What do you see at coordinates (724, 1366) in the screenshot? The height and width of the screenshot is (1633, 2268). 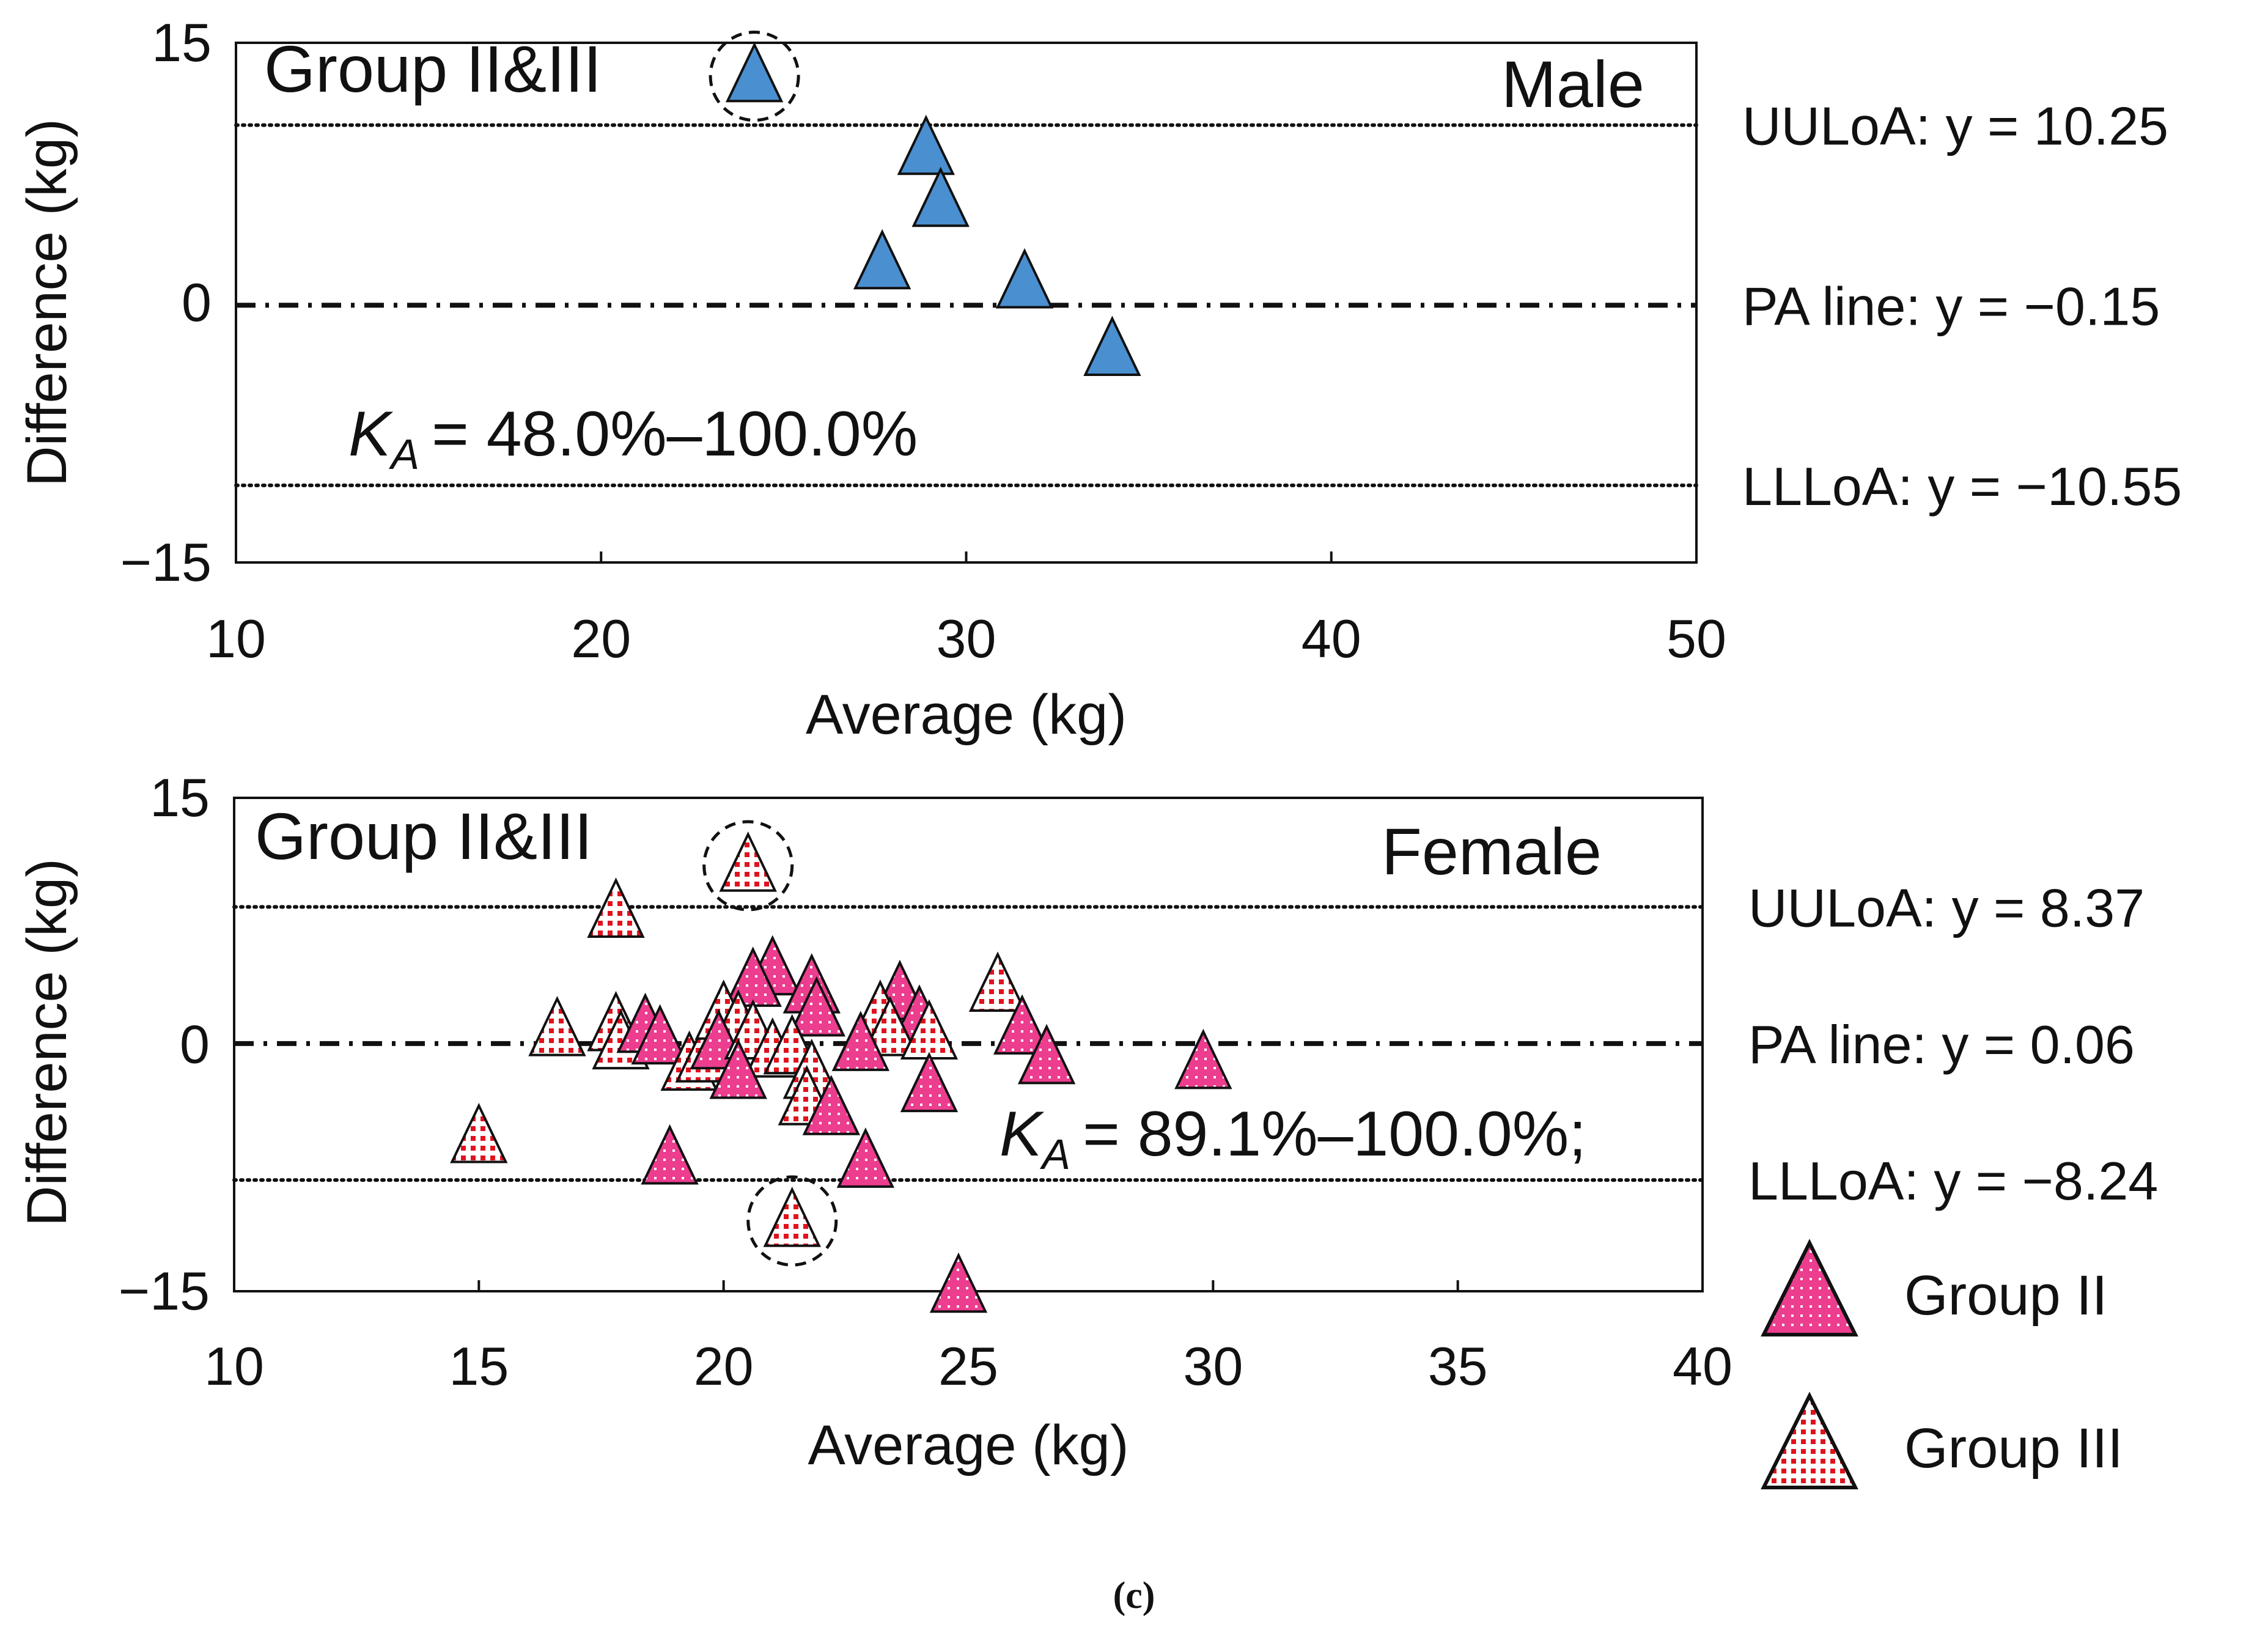 I see `female-x-tick-label: 20` at bounding box center [724, 1366].